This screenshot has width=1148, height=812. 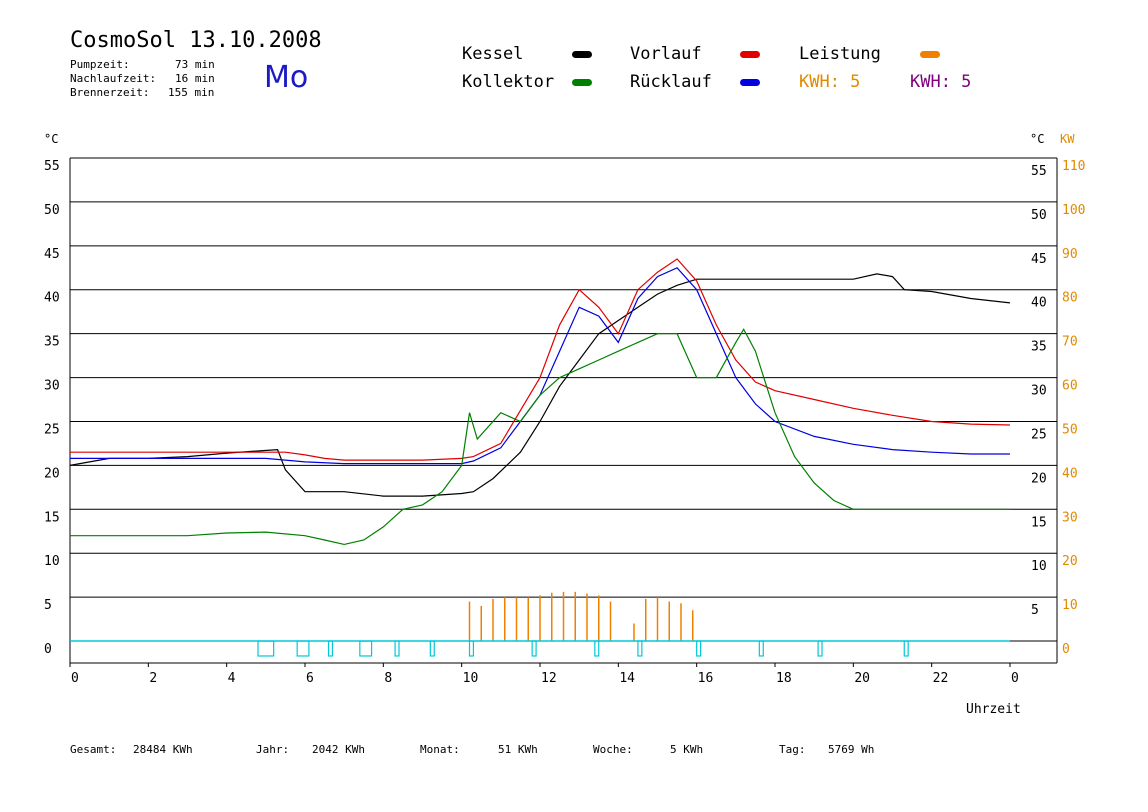 What do you see at coordinates (941, 678) in the screenshot?
I see `x-tick-label: 22` at bounding box center [941, 678].